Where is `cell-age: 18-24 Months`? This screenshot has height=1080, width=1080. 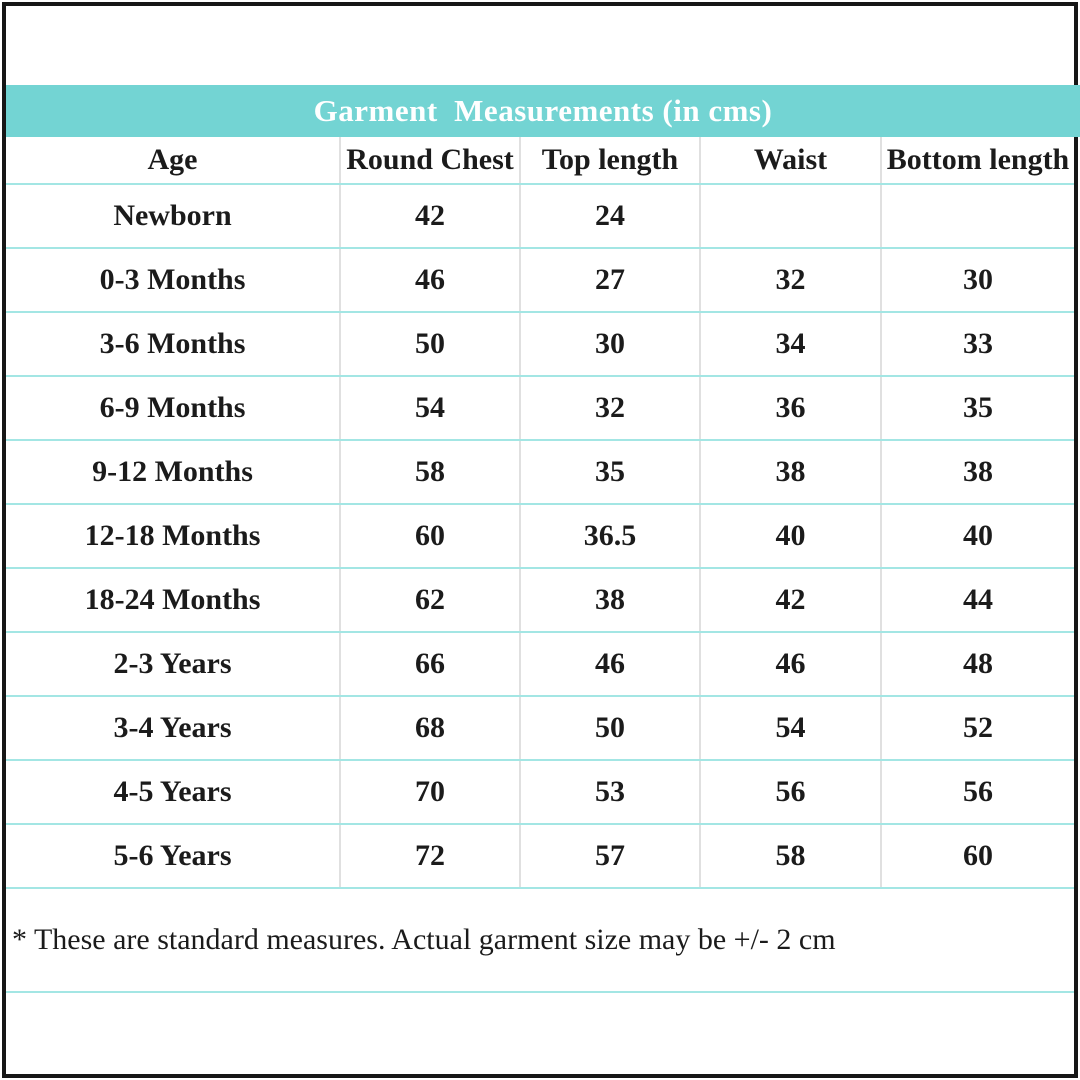
cell-age: 18-24 Months is located at coordinates (173, 600).